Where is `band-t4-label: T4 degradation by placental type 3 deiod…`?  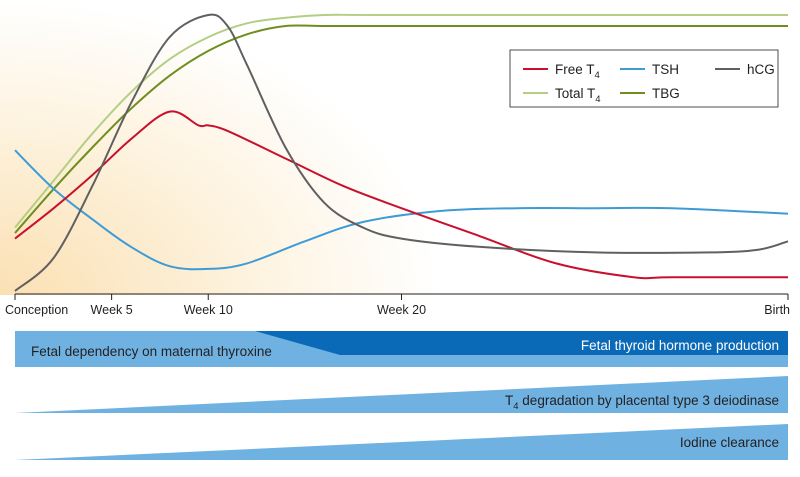 band-t4-label: T4 degradation by placental type 3 deiod… is located at coordinates (642, 402).